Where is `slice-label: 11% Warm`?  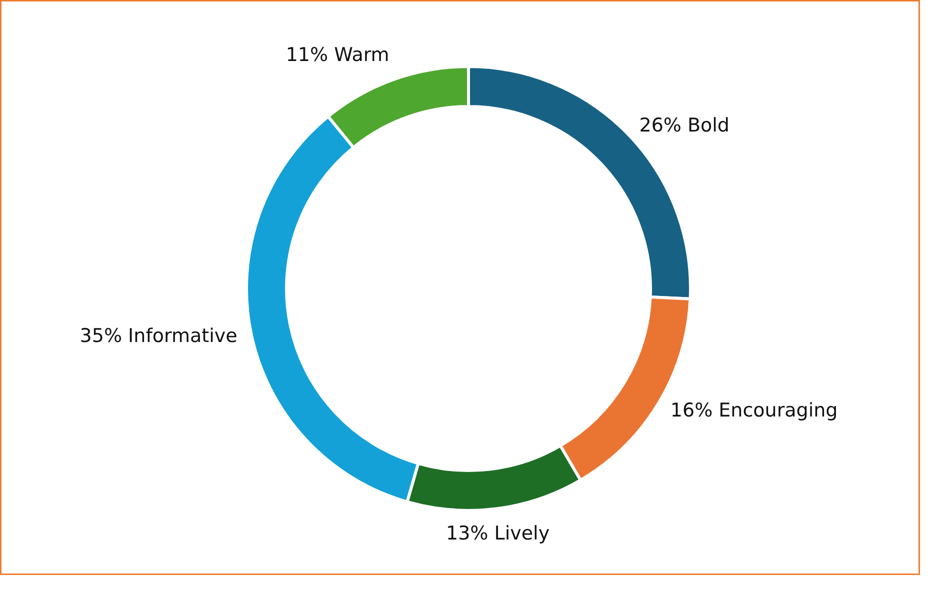
slice-label: 11% Warm is located at coordinates (338, 55).